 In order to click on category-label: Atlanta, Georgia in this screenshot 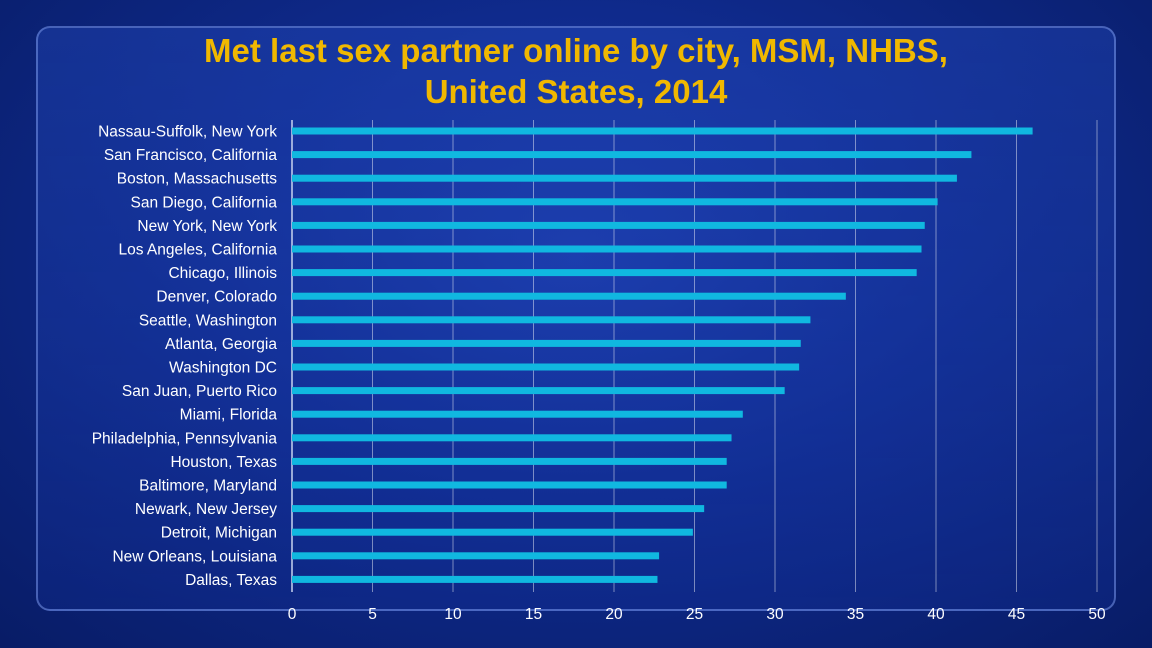, I will do `click(221, 344)`.